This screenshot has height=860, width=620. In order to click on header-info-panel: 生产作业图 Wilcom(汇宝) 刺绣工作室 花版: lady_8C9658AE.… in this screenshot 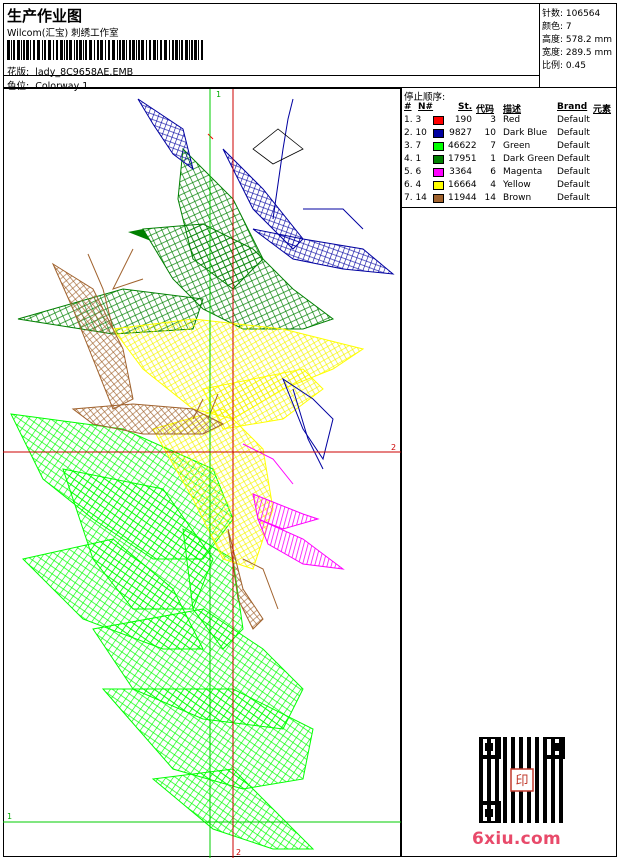, I will do `click(271, 47)`.